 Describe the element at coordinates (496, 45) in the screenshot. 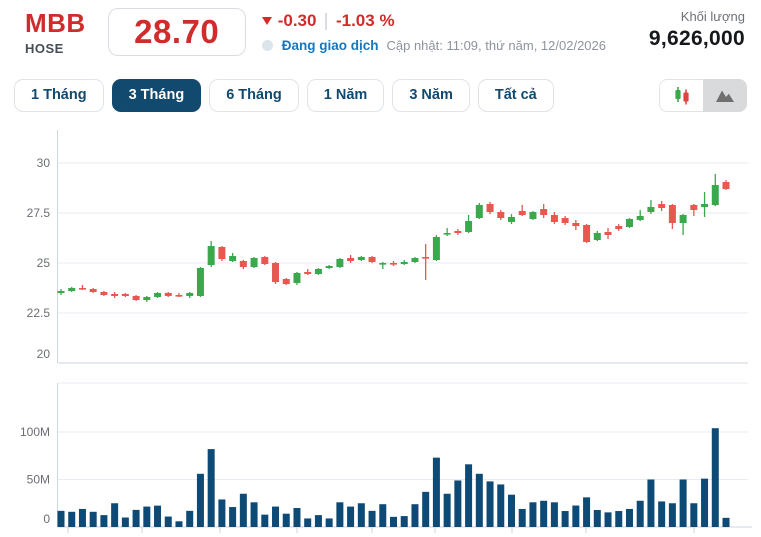

I see `last-updated: Cập nhật: 11:09, thứ năm, 12/02/2026` at that location.